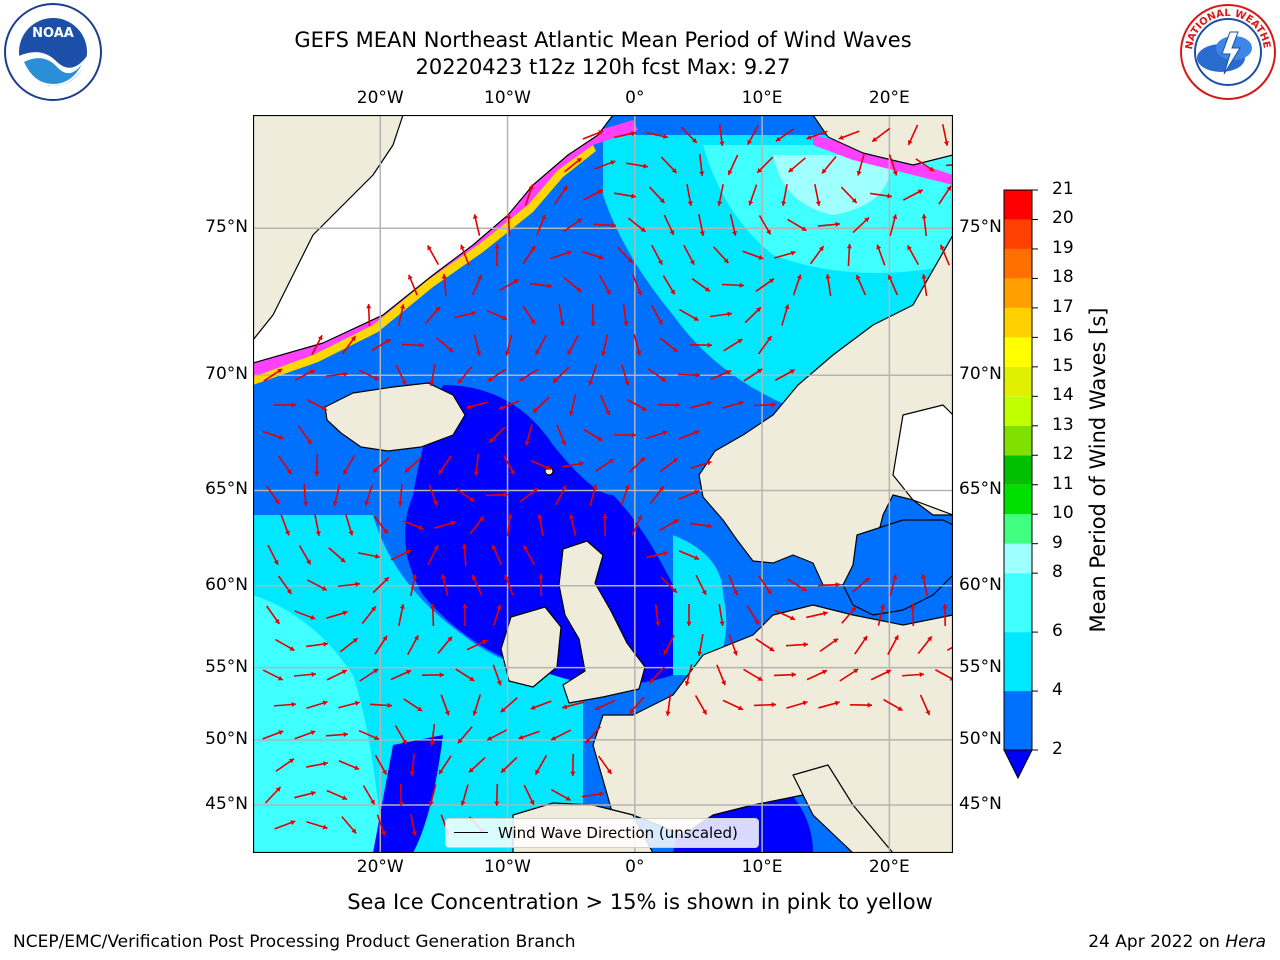 The image size is (1280, 960). I want to click on land-greenland-coast, so click(328, 228).